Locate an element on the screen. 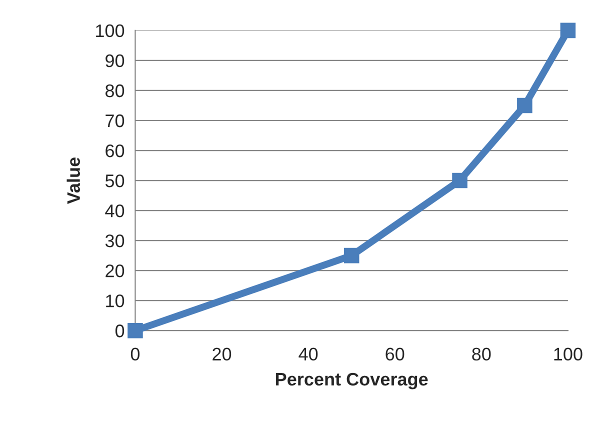 The image size is (601, 435). x-tick-label: 20 is located at coordinates (222, 354).